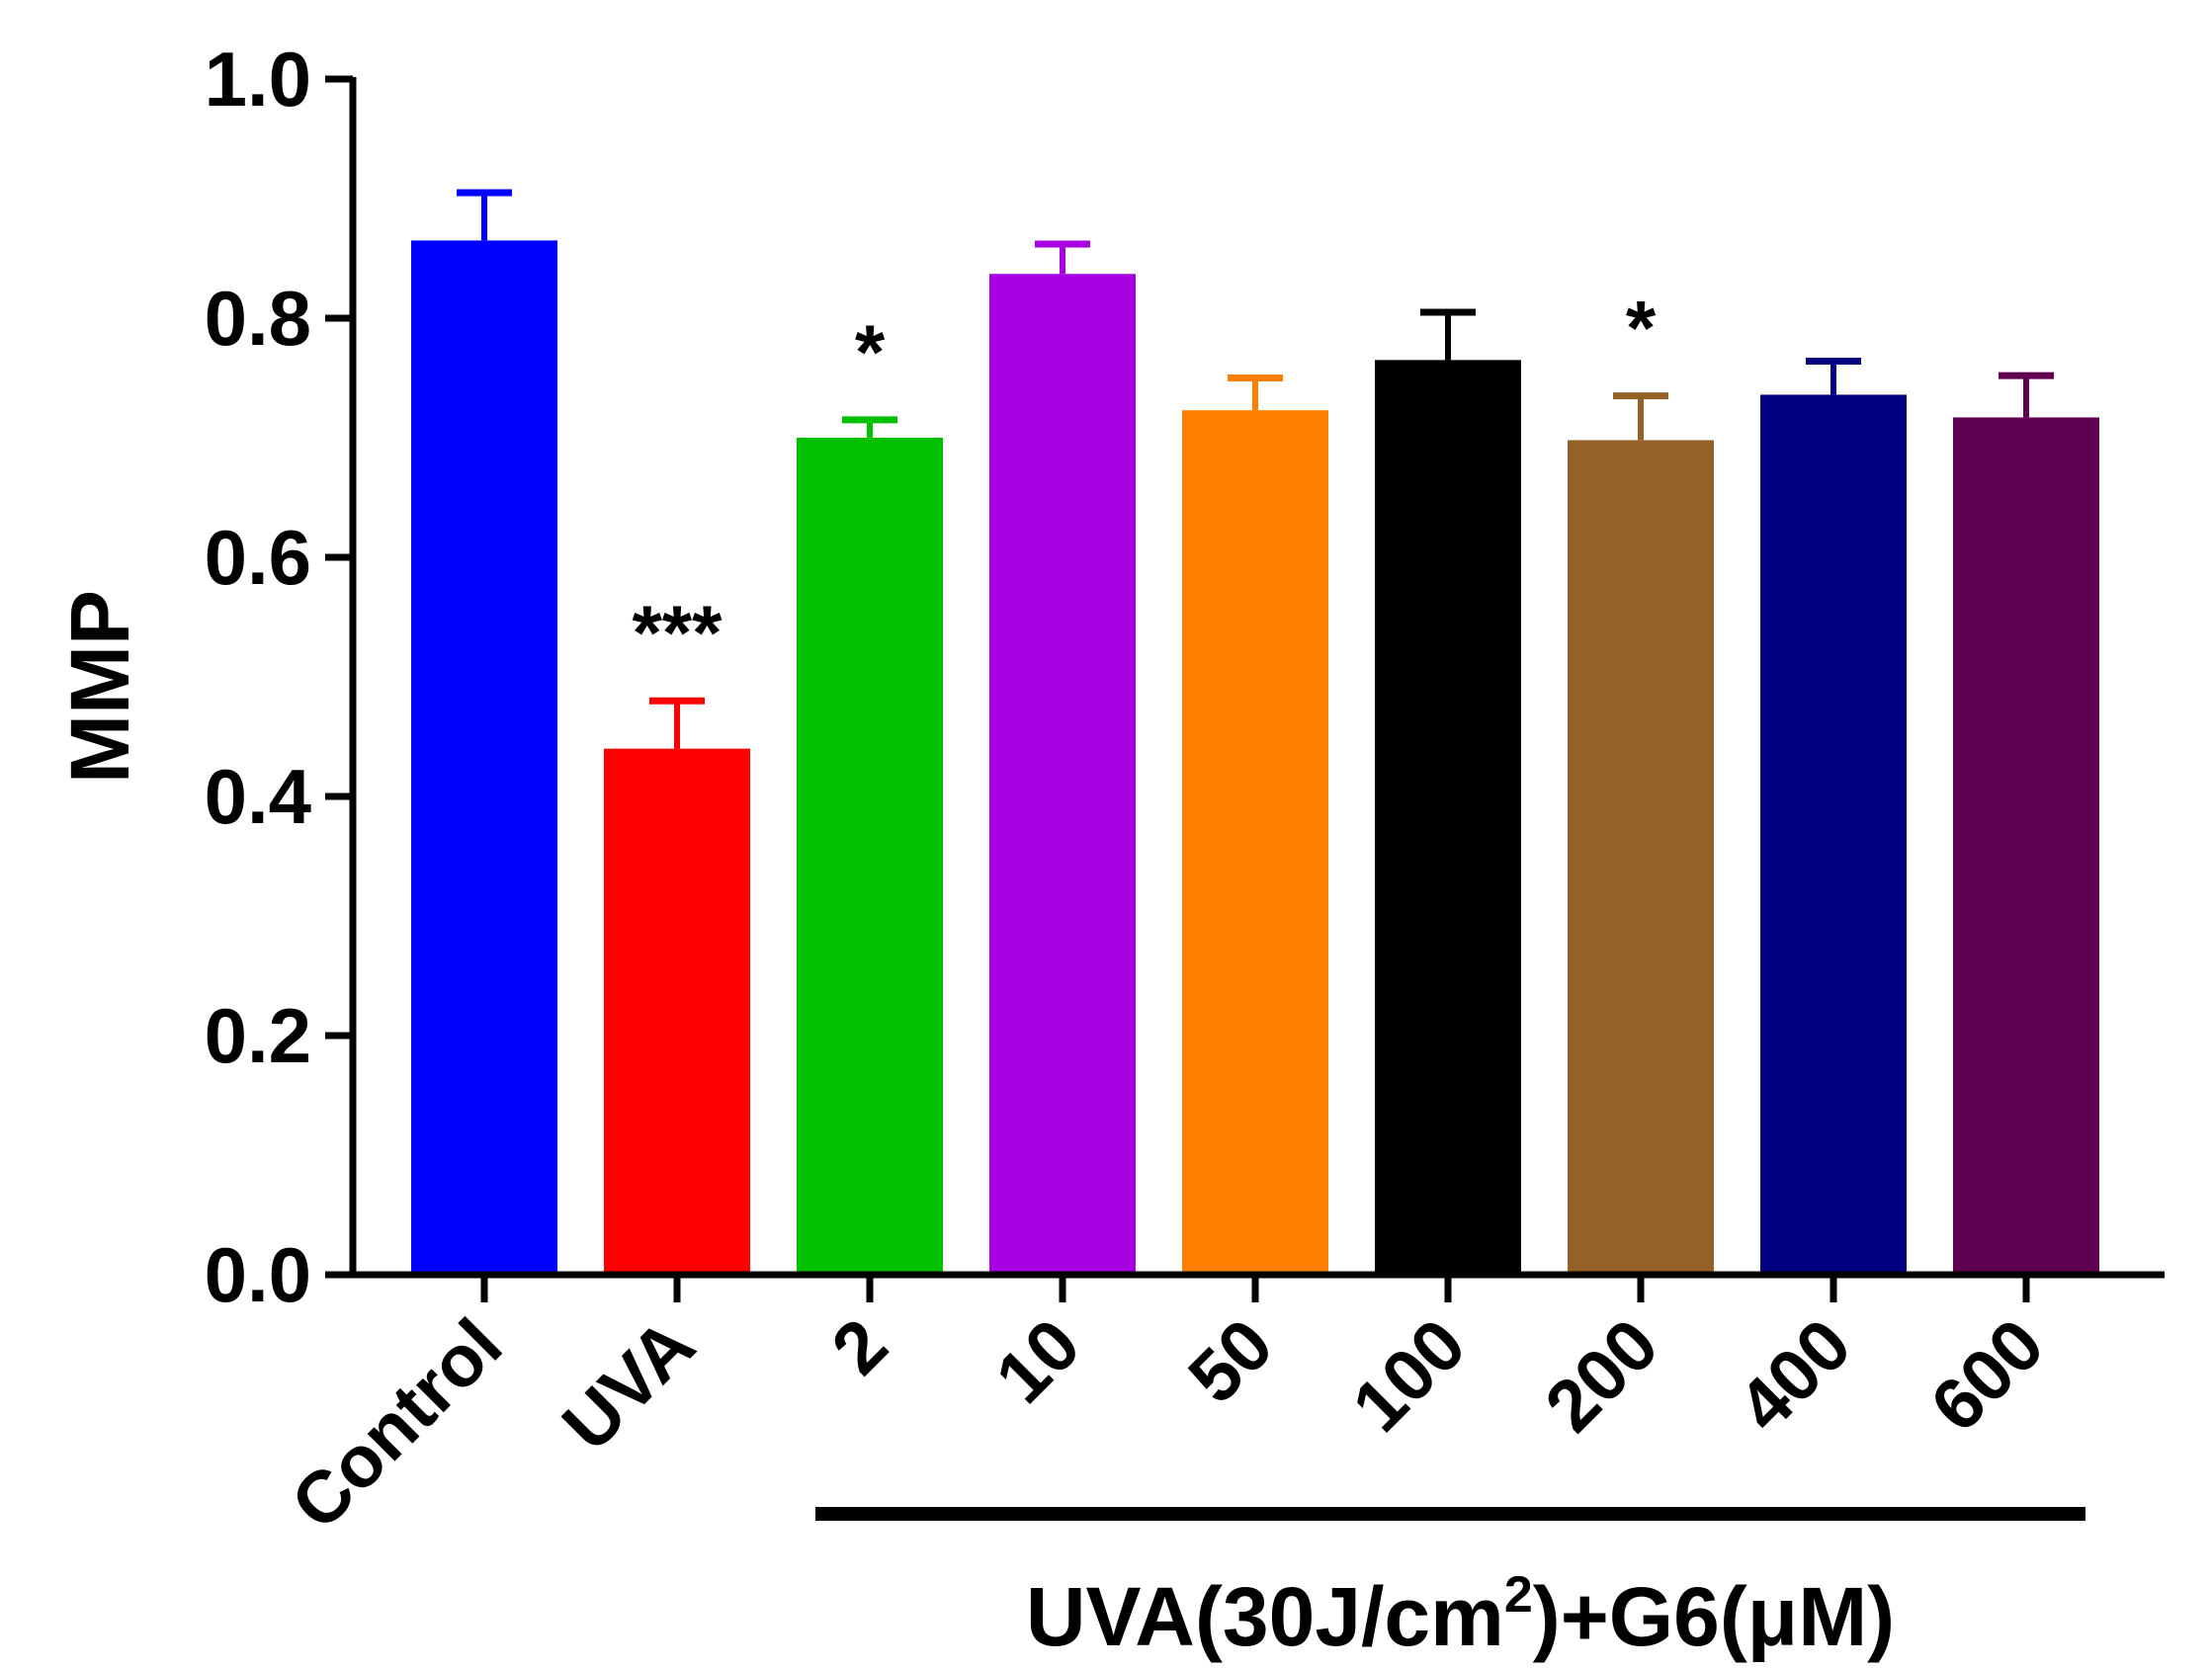  Describe the element at coordinates (484, 758) in the screenshot. I see `bar-control` at that location.